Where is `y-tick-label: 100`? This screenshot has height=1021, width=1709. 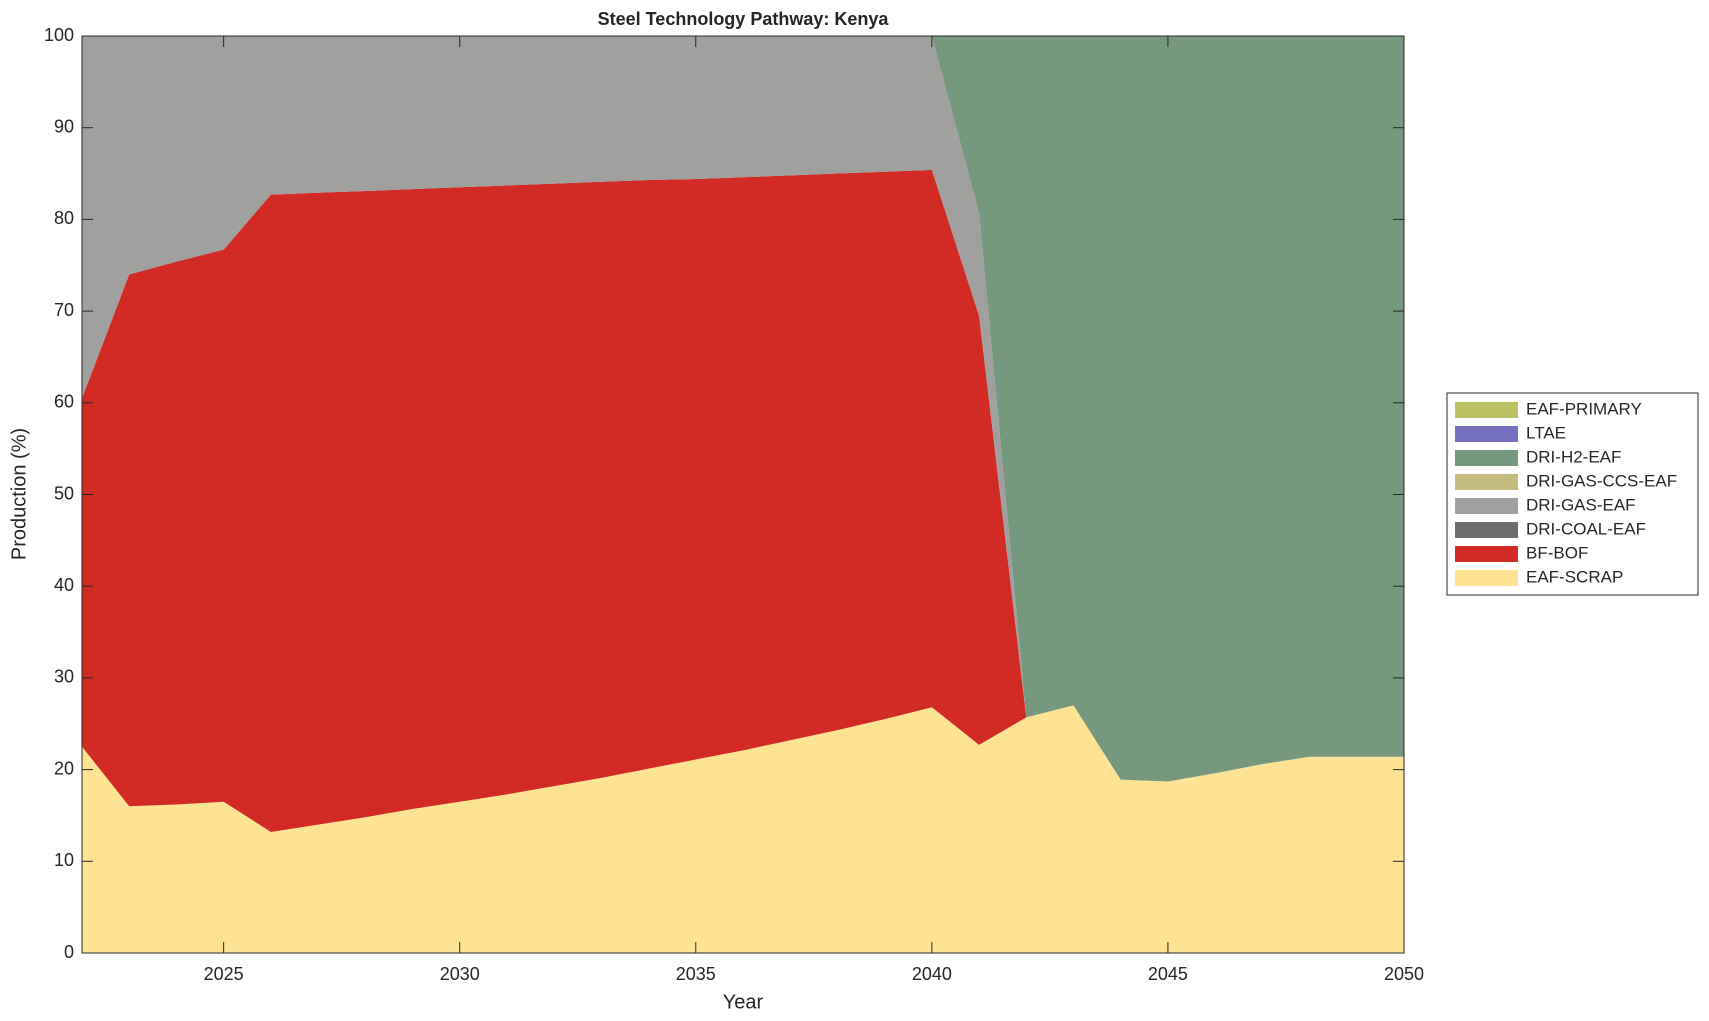 y-tick-label: 100 is located at coordinates (59, 35).